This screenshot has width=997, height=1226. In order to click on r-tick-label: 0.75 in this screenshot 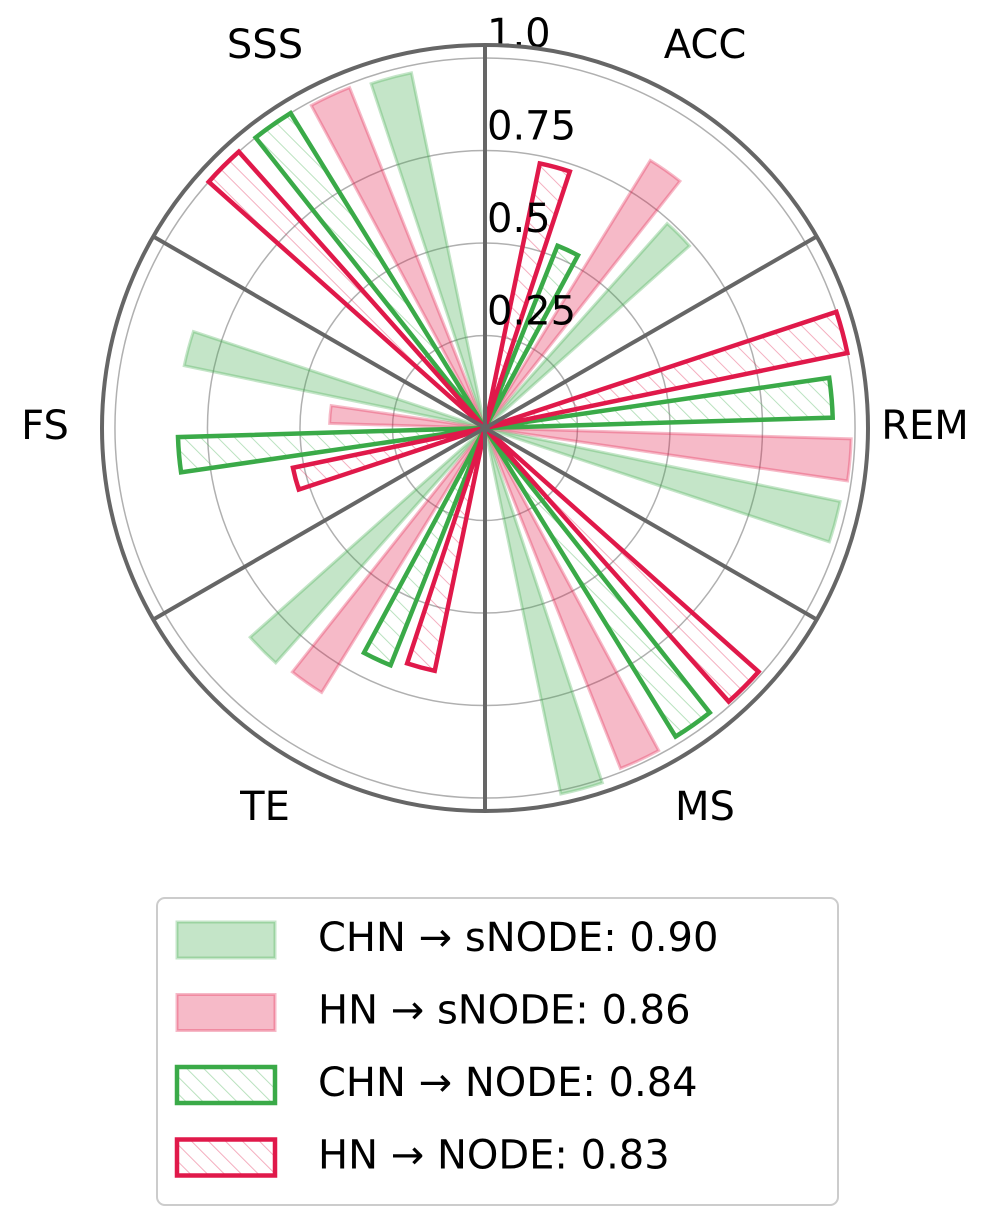, I will do `click(531, 126)`.